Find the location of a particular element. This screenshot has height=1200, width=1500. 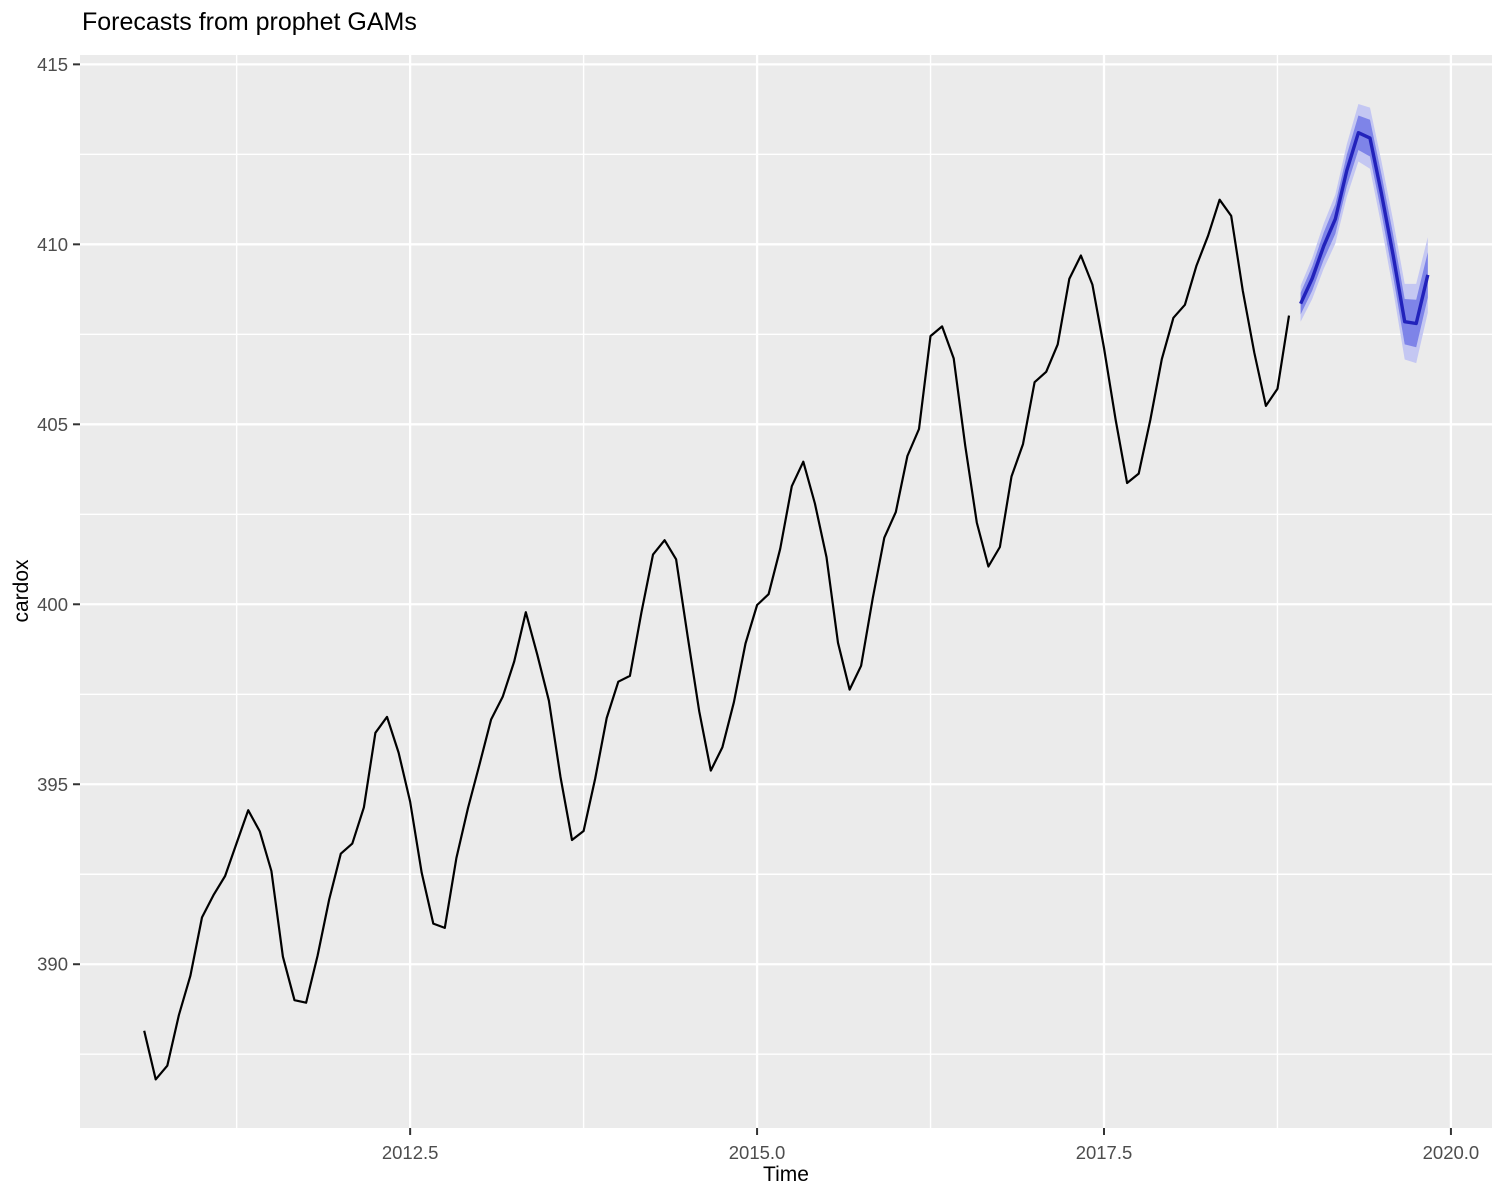

y-tick-label: 390 is located at coordinates (52, 964).